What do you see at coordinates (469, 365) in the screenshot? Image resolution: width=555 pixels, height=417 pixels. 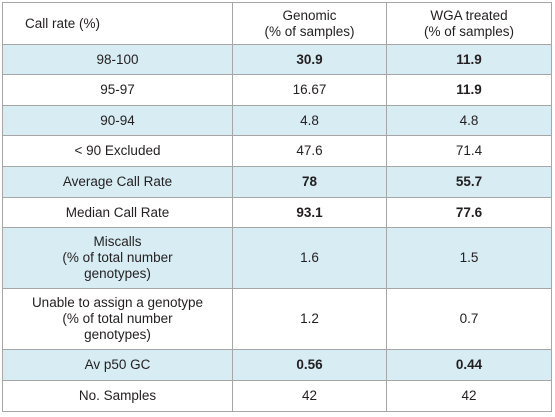 I see `wga-value: 0.44` at bounding box center [469, 365].